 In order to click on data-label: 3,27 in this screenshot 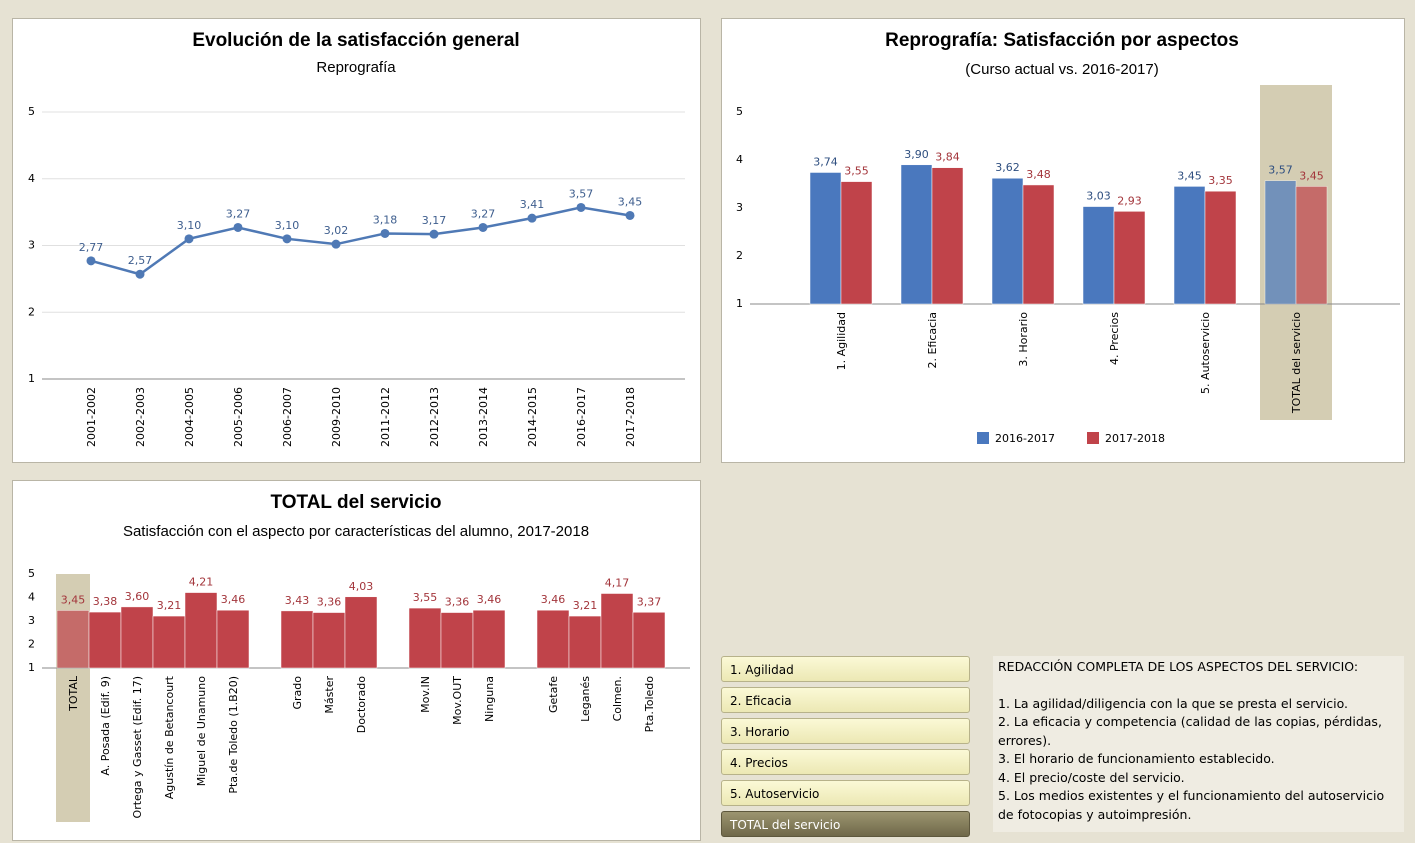, I will do `click(238, 213)`.